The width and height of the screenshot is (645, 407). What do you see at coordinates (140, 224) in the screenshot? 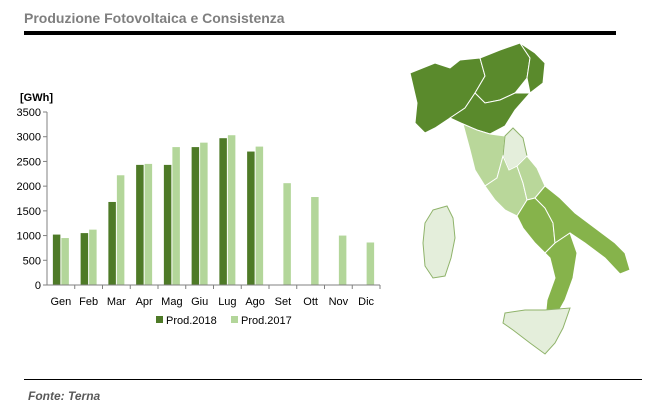
I see `bar-prod-2018-apr` at bounding box center [140, 224].